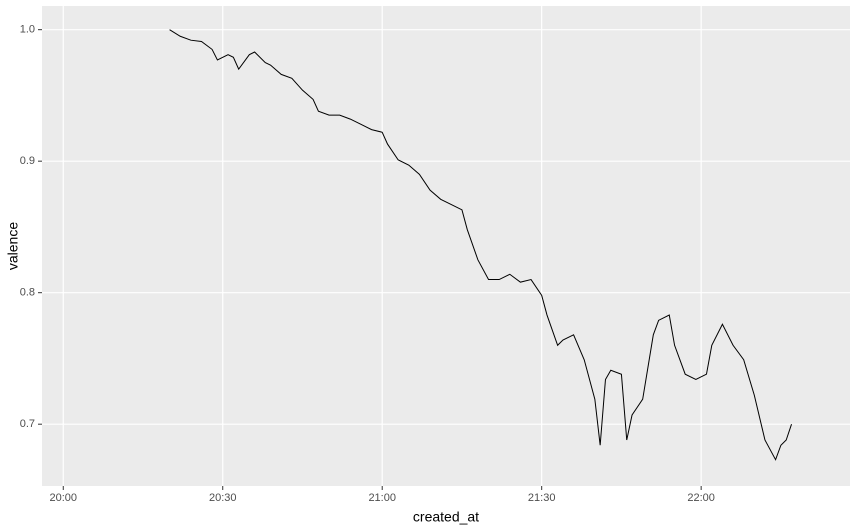  Describe the element at coordinates (27, 30) in the screenshot. I see `y-tick-label: 1.0` at that location.